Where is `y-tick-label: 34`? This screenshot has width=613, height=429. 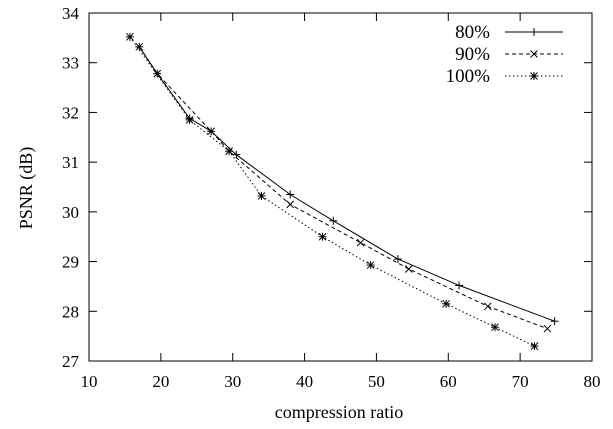
y-tick-label: 34 is located at coordinates (71, 13).